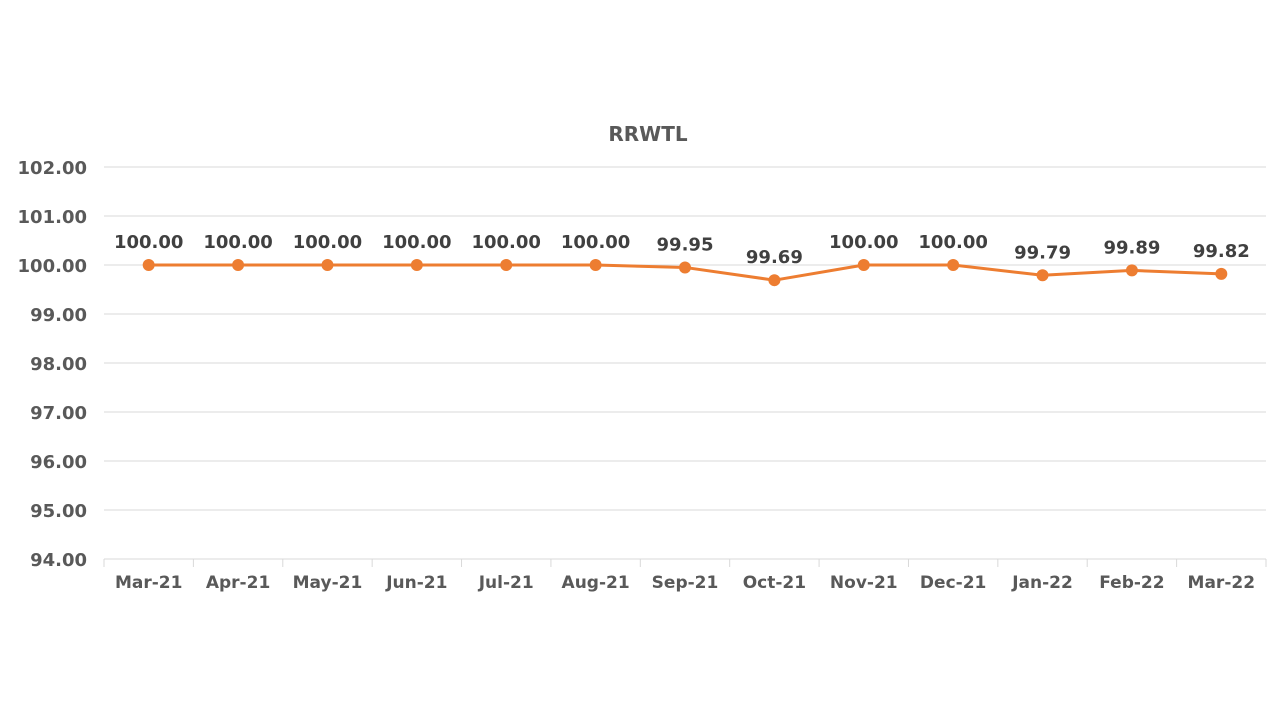 The height and width of the screenshot is (720, 1280). I want to click on y-tick-label: 102.00, so click(52, 168).